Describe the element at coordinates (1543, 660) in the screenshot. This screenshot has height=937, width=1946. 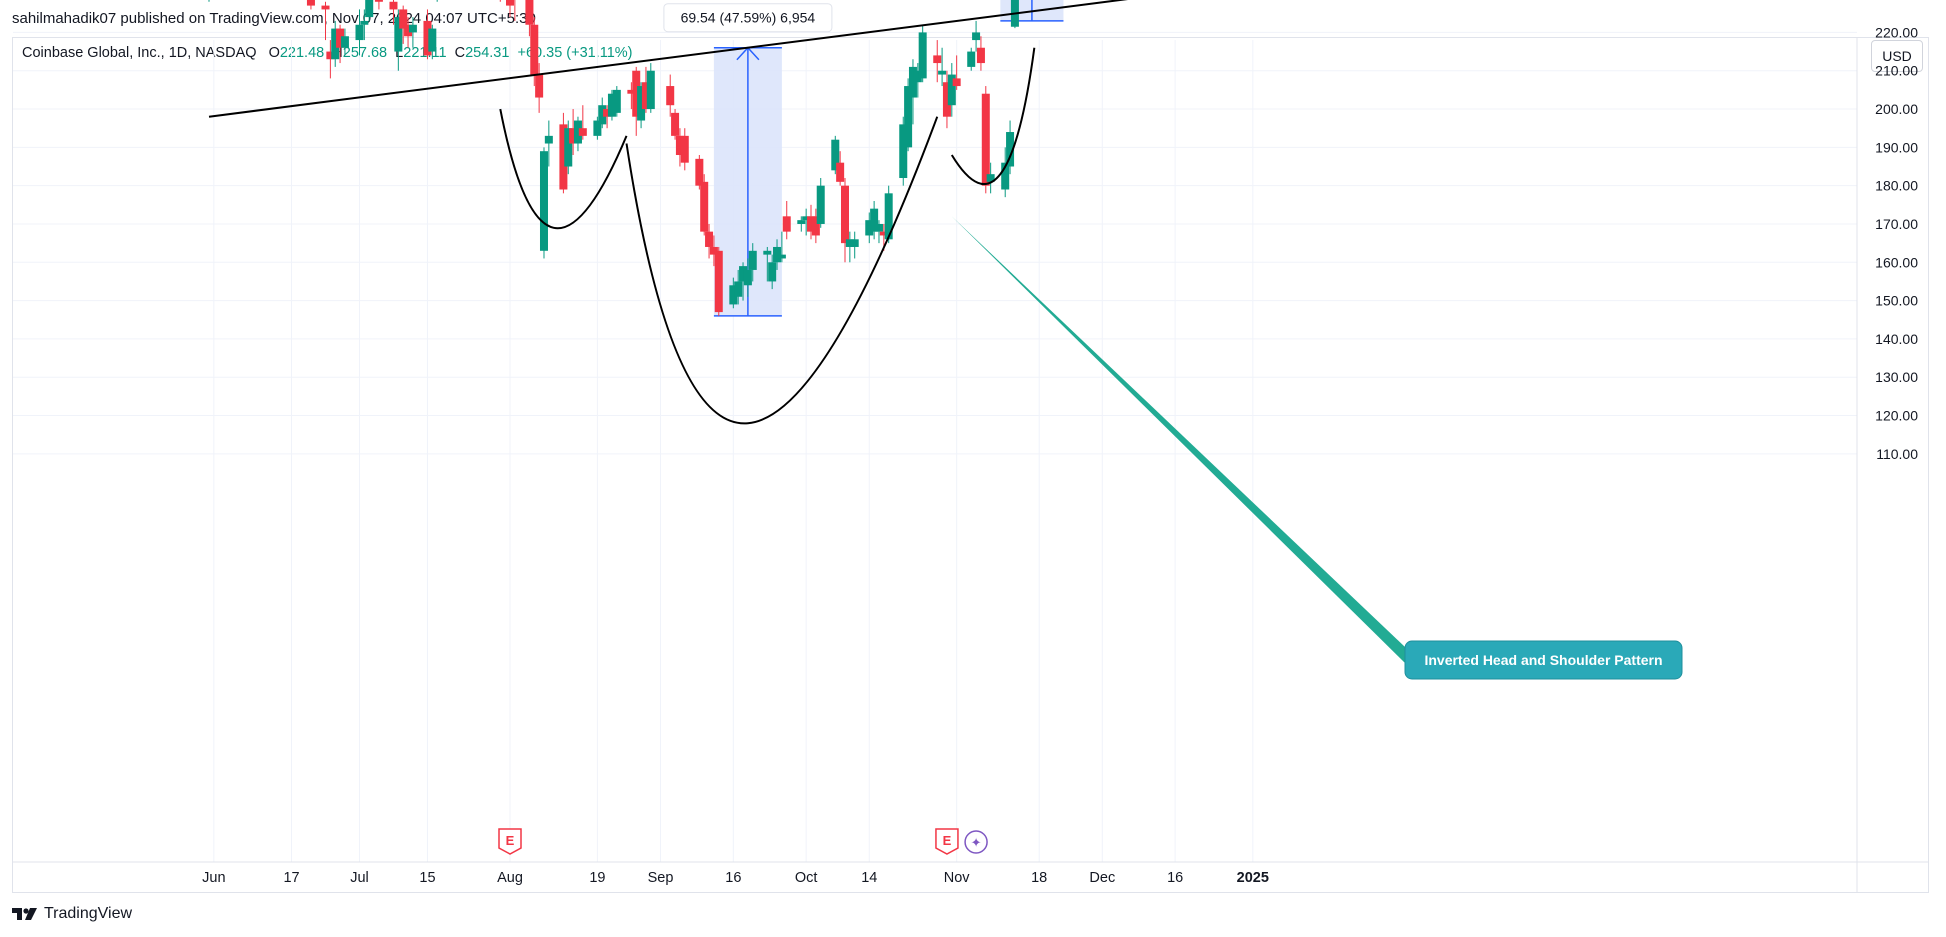
I see `annotation-box` at that location.